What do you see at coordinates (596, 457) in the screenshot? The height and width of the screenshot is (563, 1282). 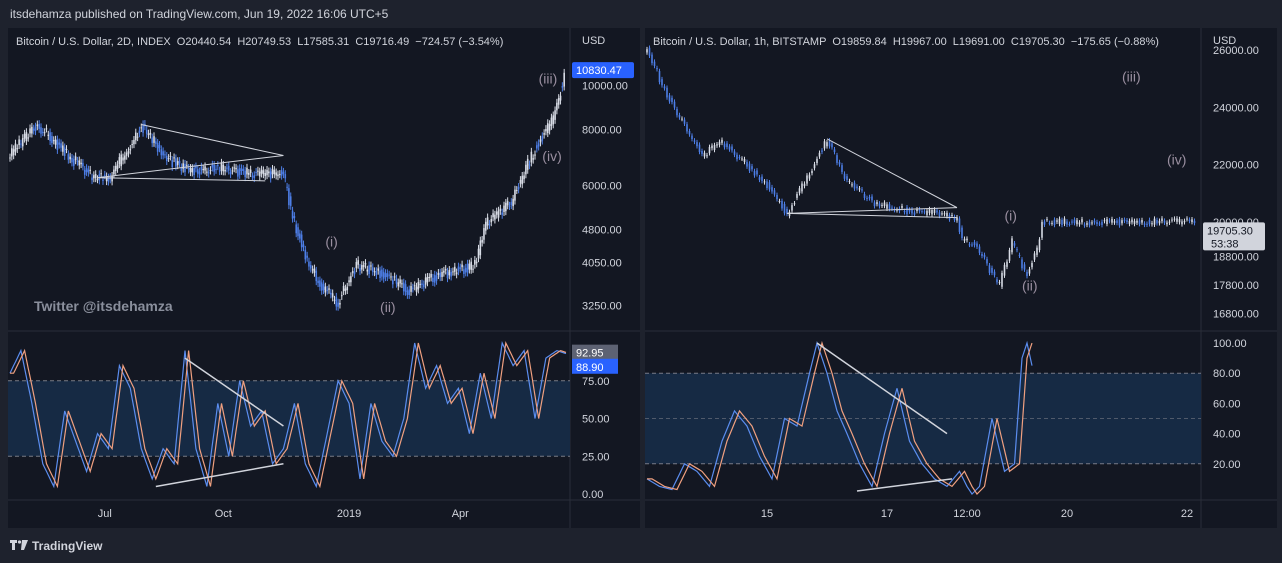 I see `oscillator-tick-label: 25.00` at bounding box center [596, 457].